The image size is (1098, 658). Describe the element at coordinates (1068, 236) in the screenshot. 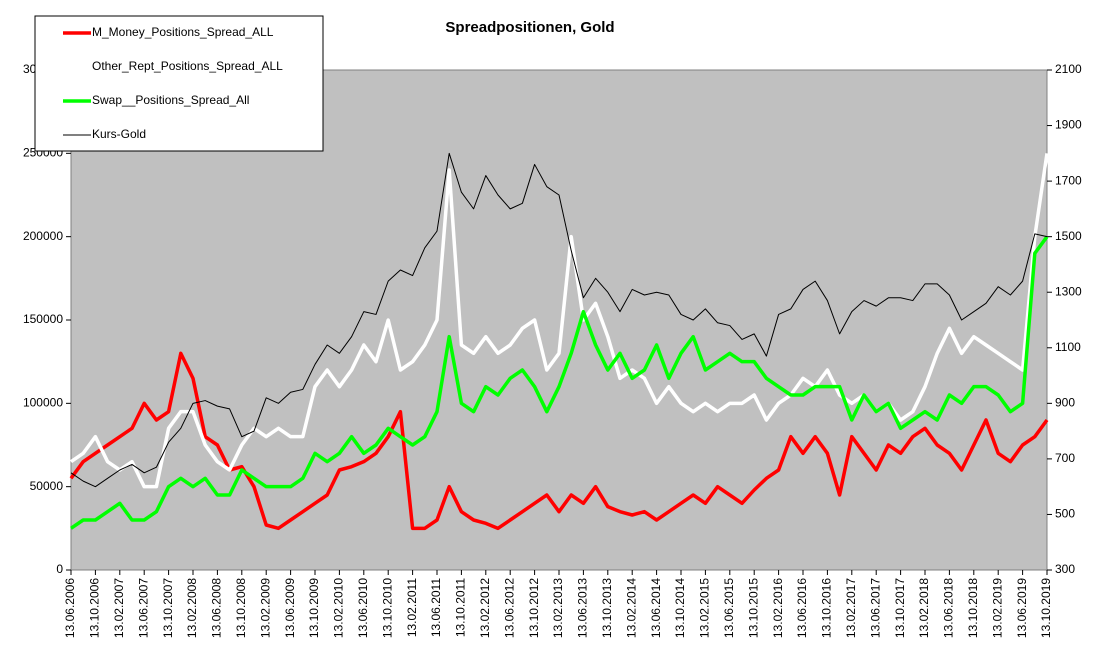

I see `y2-tick-label: 1500` at that location.